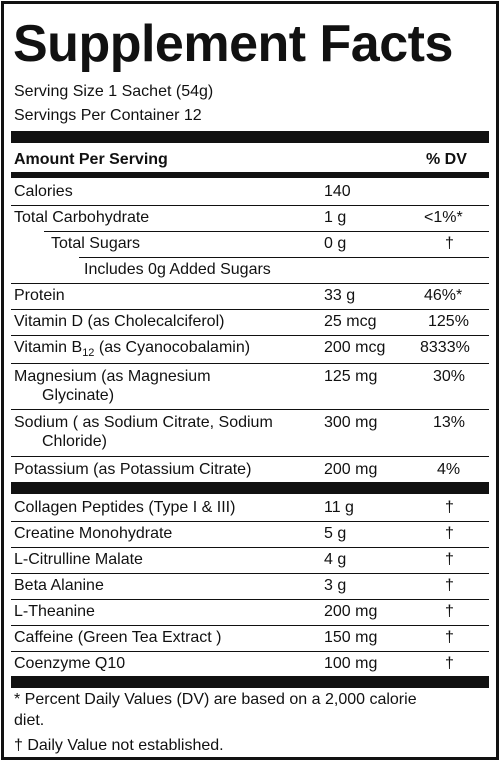 This screenshot has height=761, width=500. I want to click on row-dv-vitamin-d: 125%, so click(448, 321).